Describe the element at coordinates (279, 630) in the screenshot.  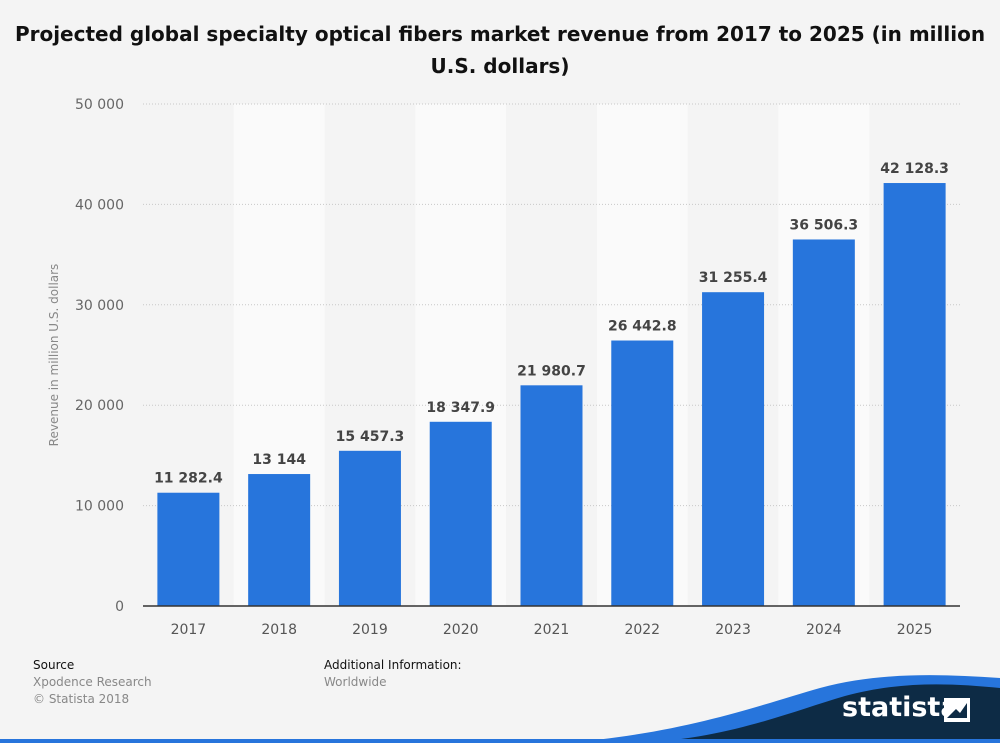
I see `x-tick-label: 2018` at that location.